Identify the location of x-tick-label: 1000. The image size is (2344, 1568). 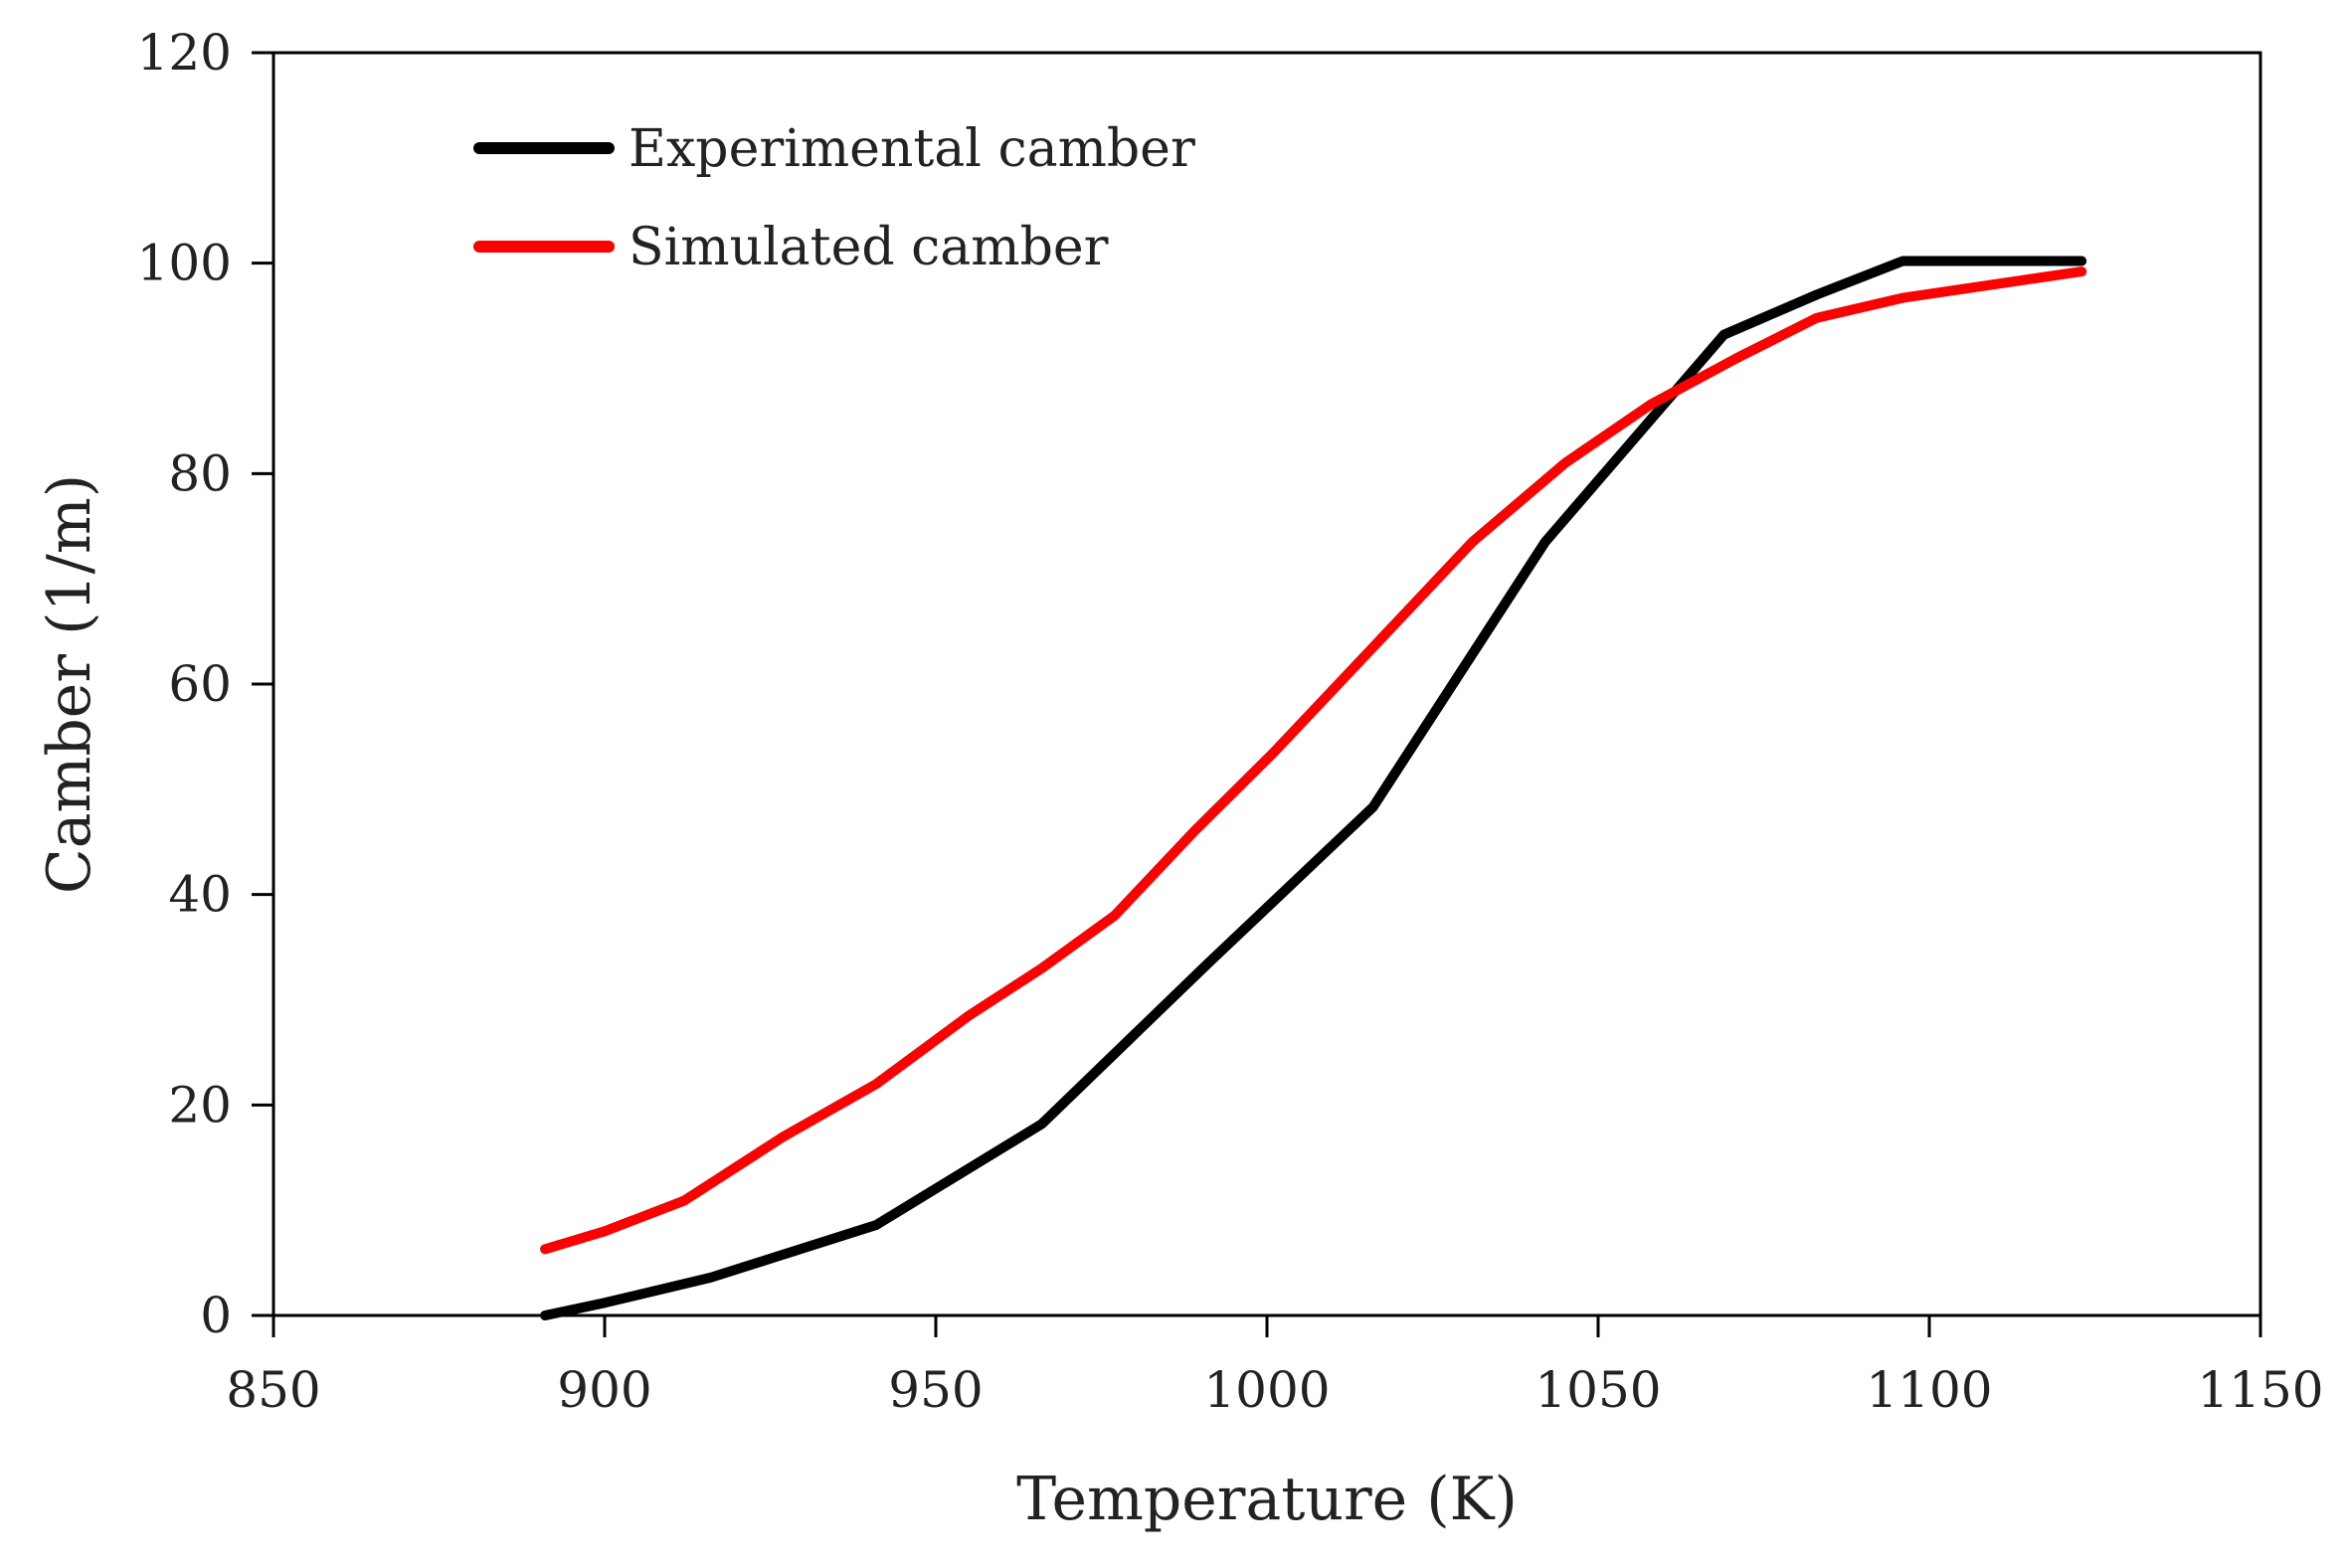
(1266, 1390).